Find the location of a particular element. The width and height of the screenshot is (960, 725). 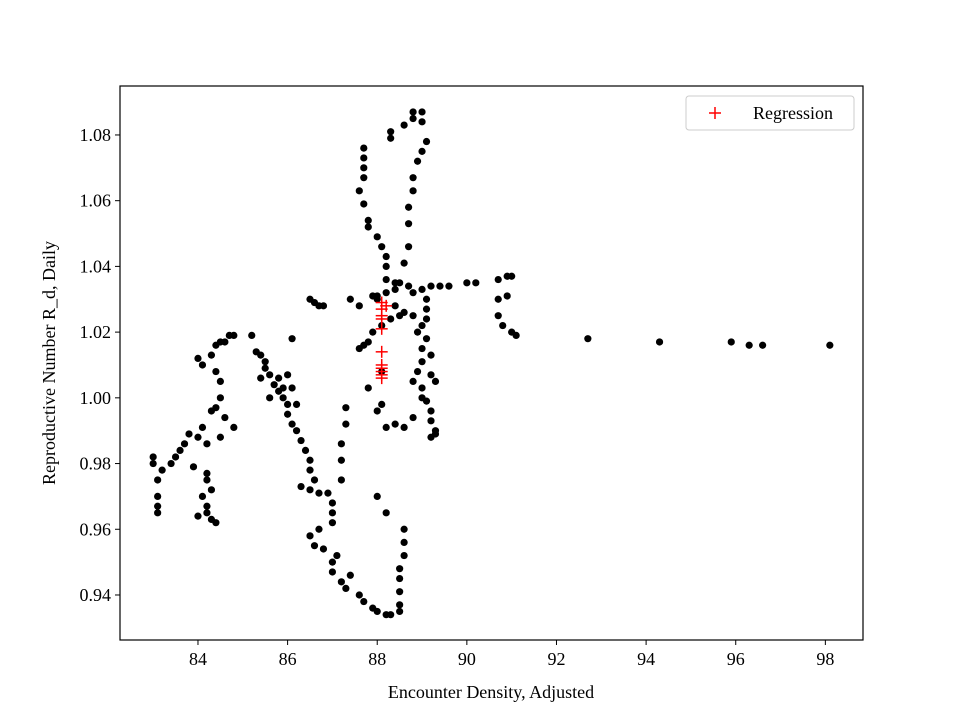

x-tick-label: 92 is located at coordinates (556, 659).